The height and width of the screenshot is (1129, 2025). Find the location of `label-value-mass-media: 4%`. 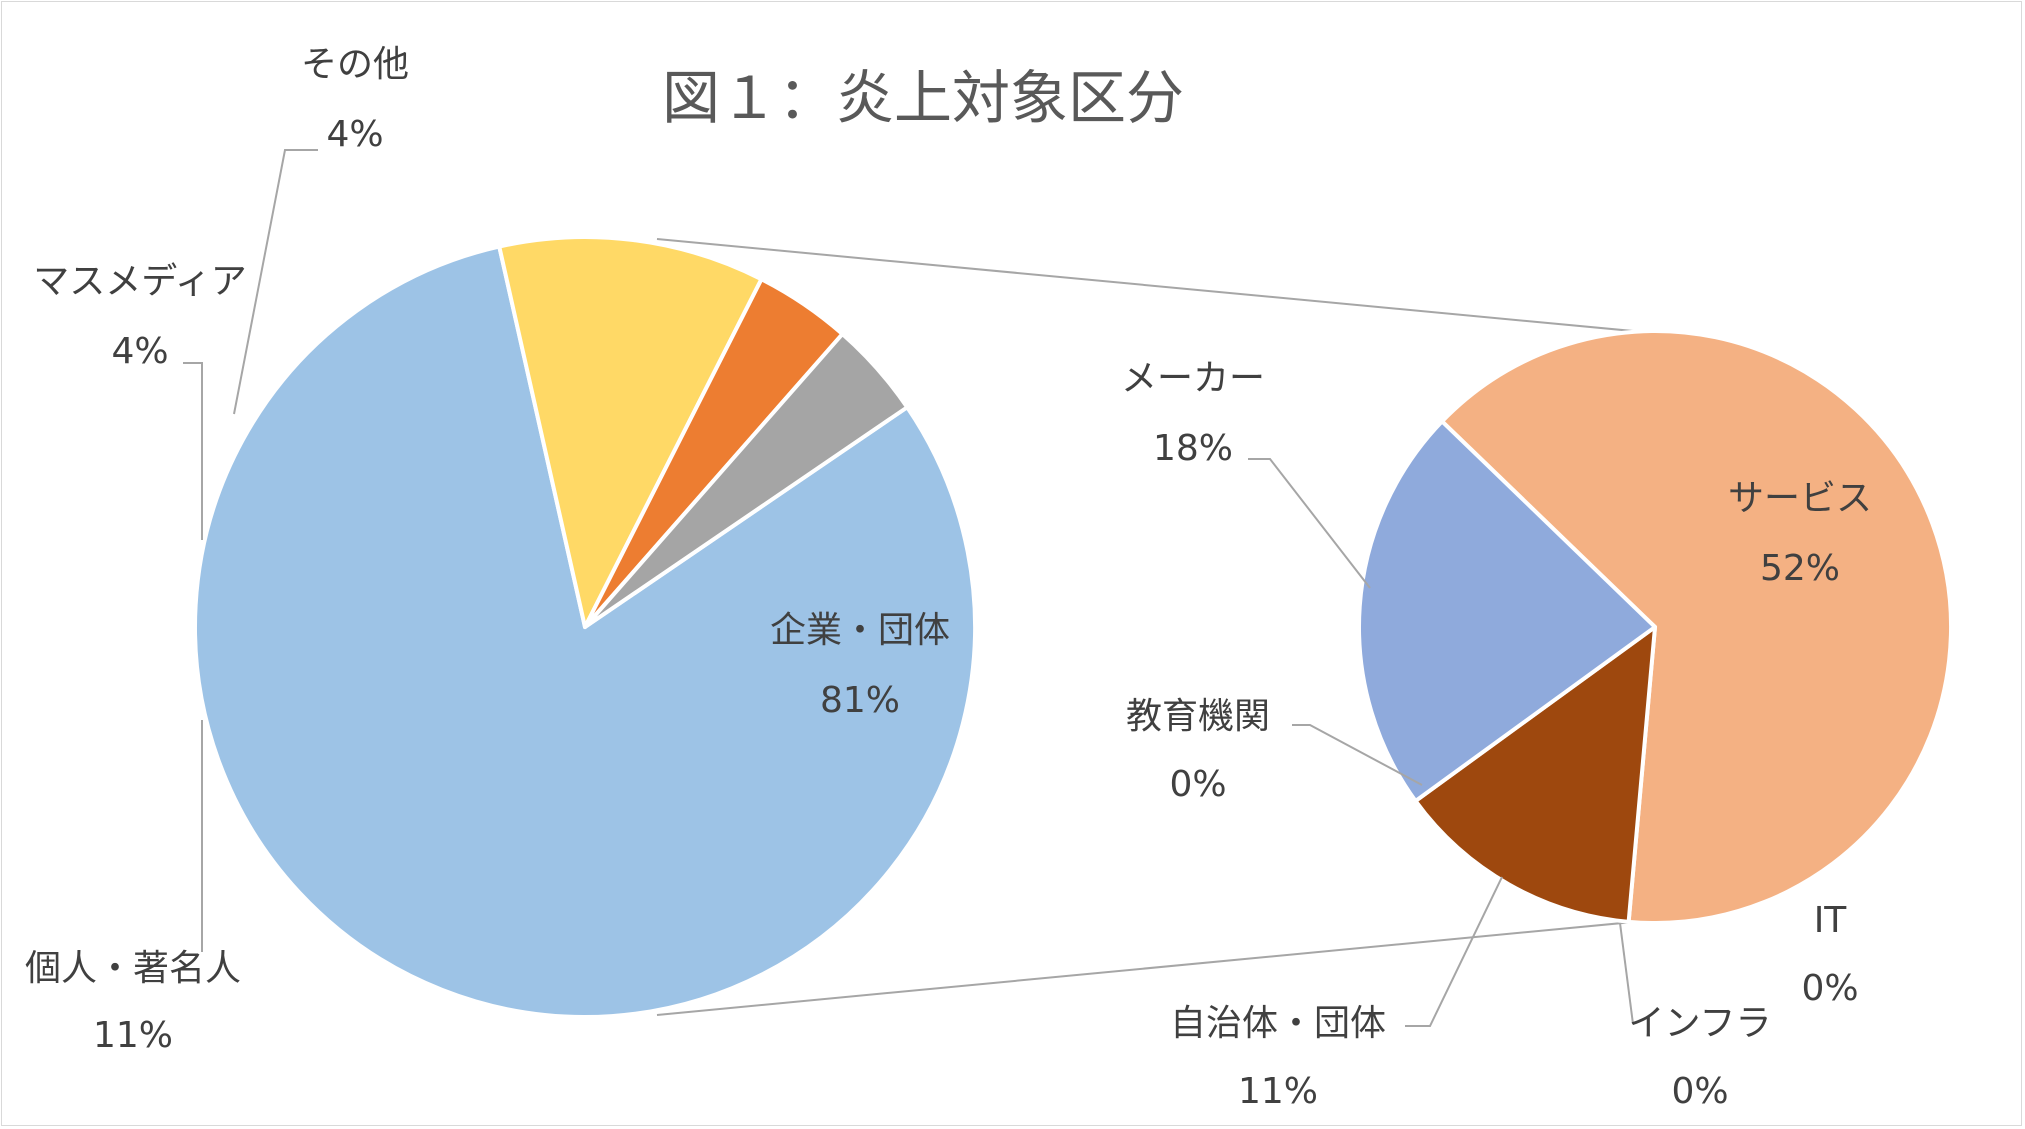

label-value-mass-media: 4% is located at coordinates (139, 351).